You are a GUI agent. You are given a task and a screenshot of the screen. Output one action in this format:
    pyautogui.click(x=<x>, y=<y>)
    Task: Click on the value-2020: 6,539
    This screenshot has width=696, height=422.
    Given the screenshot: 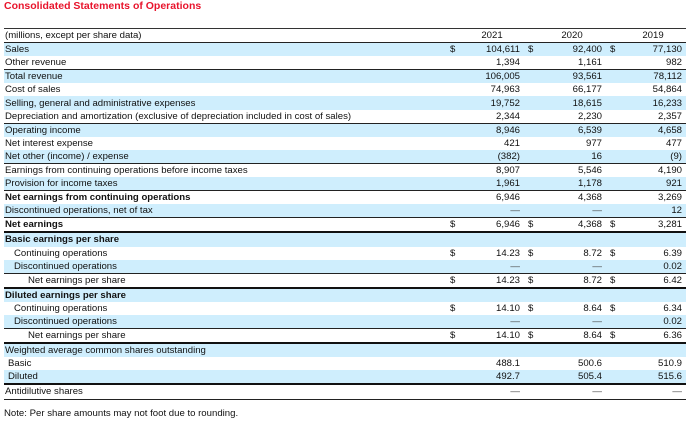 What is the action you would take?
    pyautogui.click(x=572, y=130)
    